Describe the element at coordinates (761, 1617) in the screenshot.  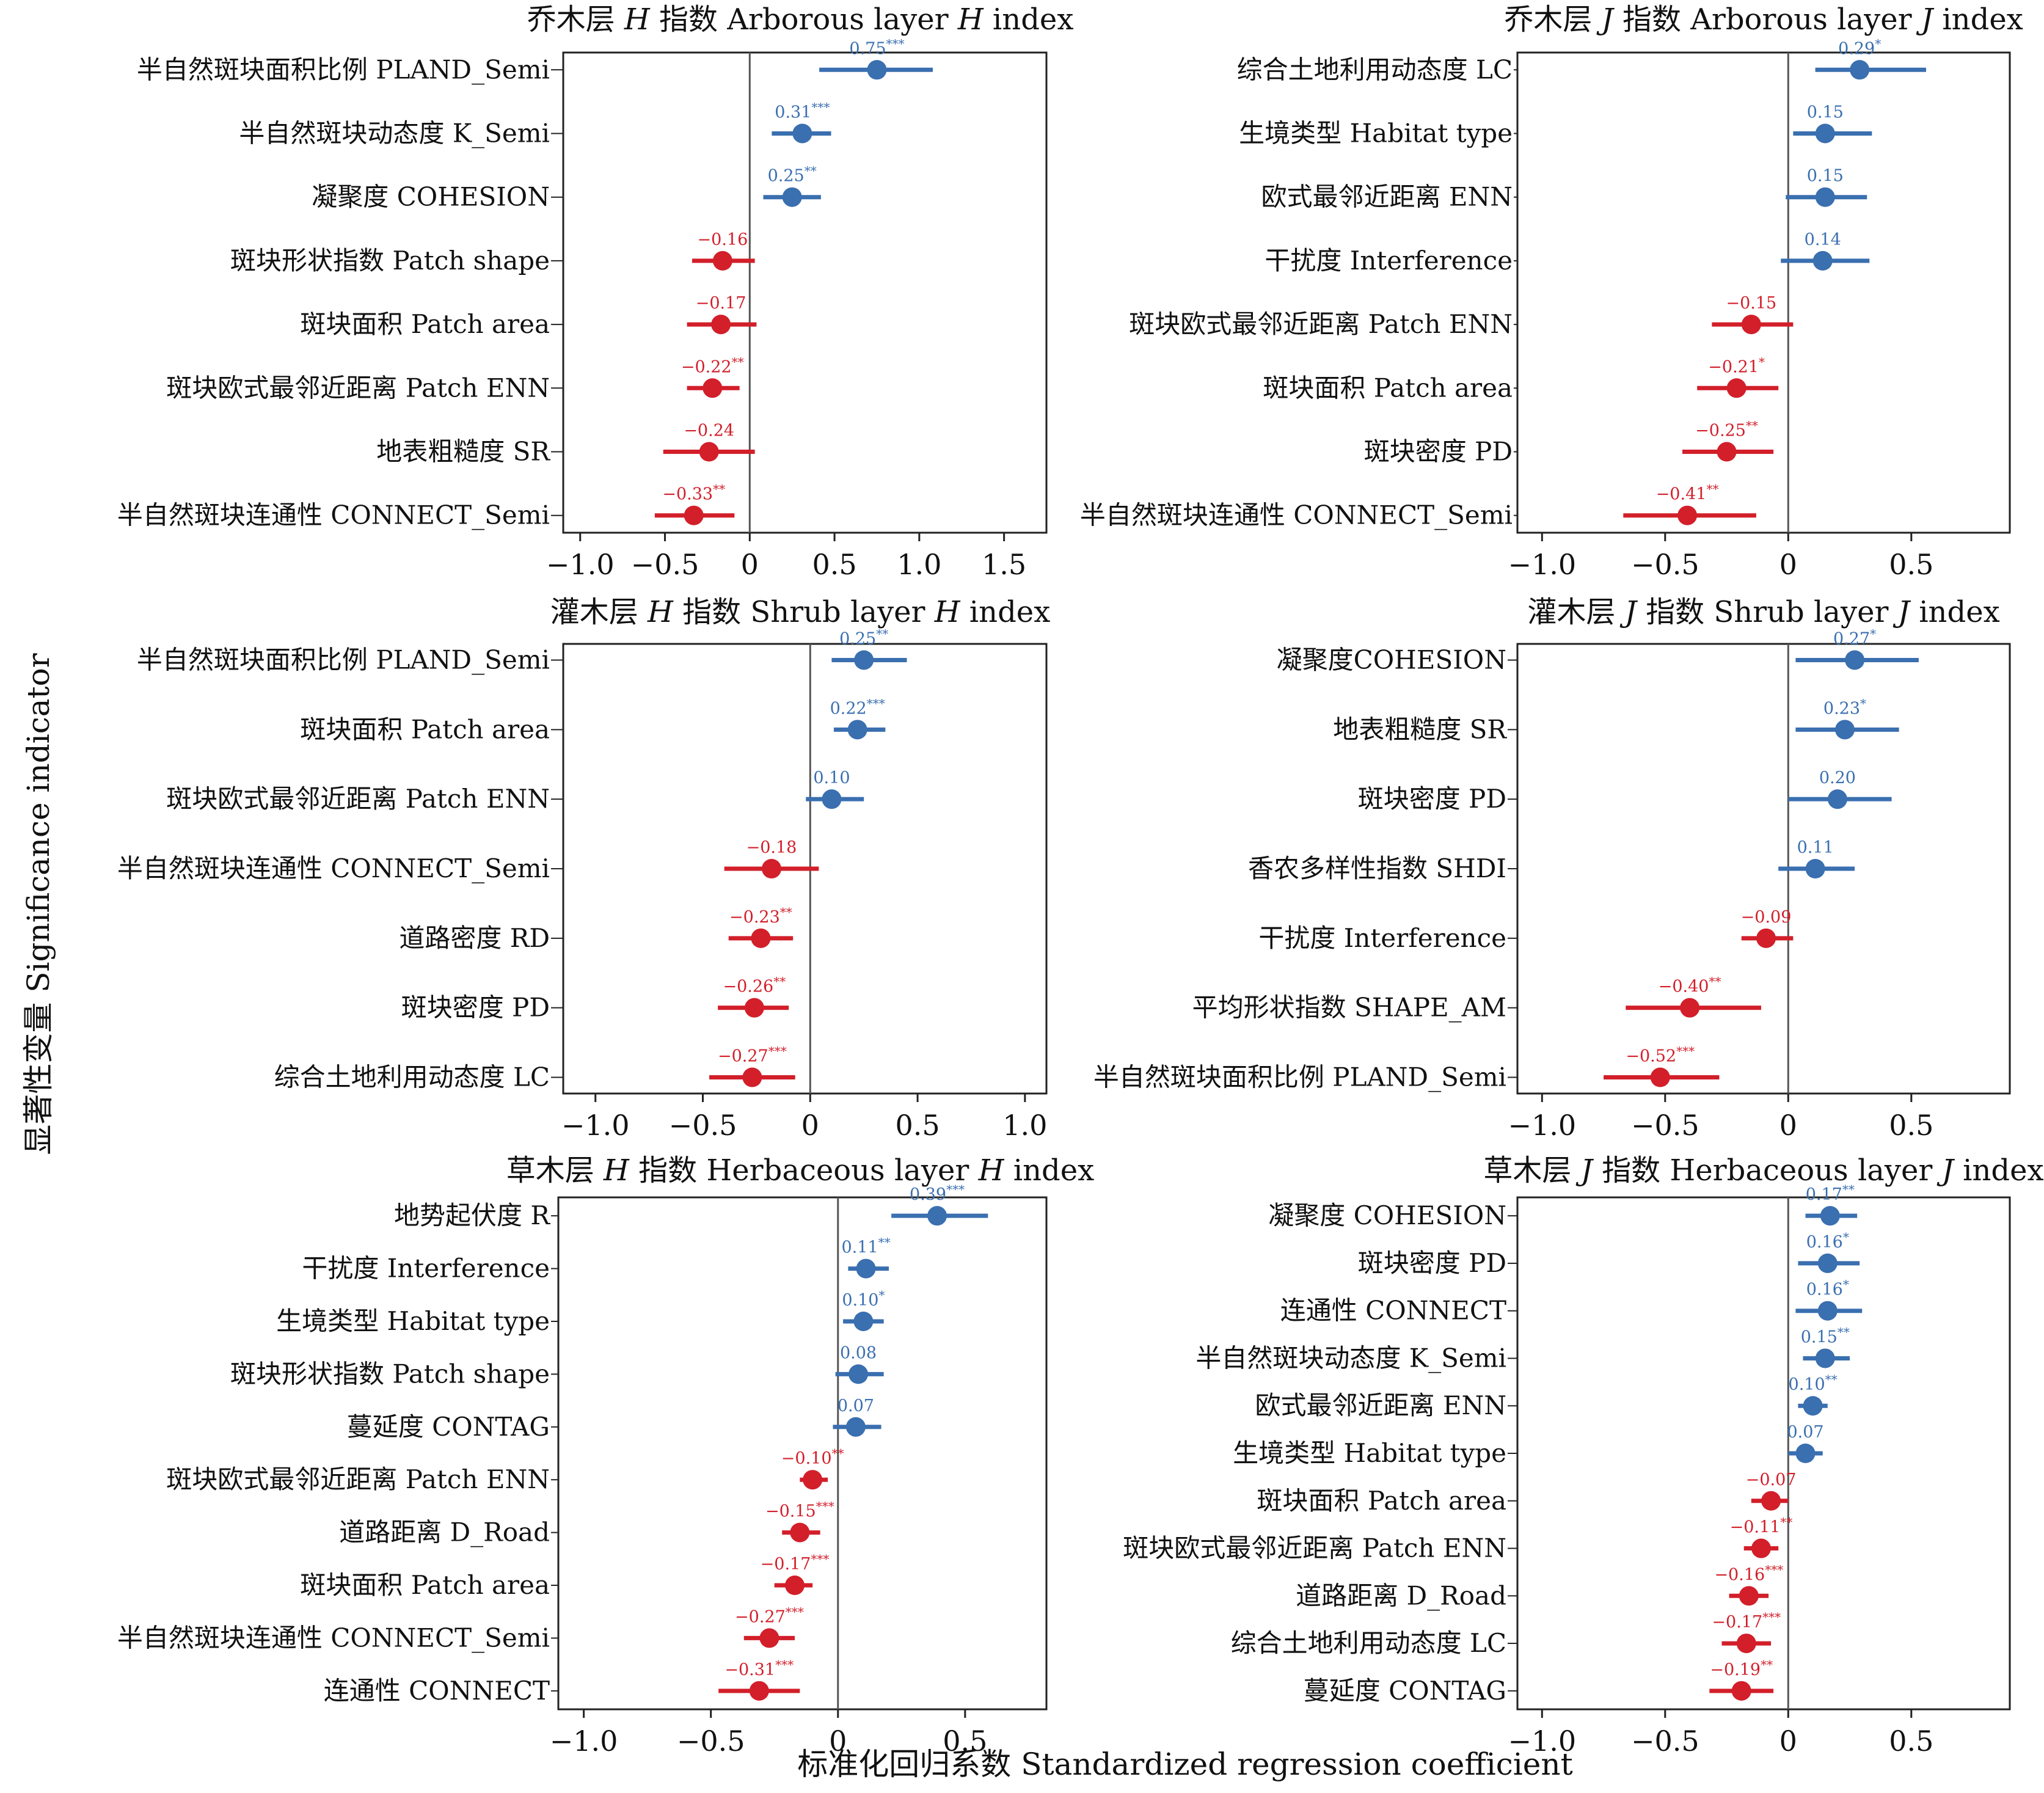
I see `coef-value: −0.27` at that location.